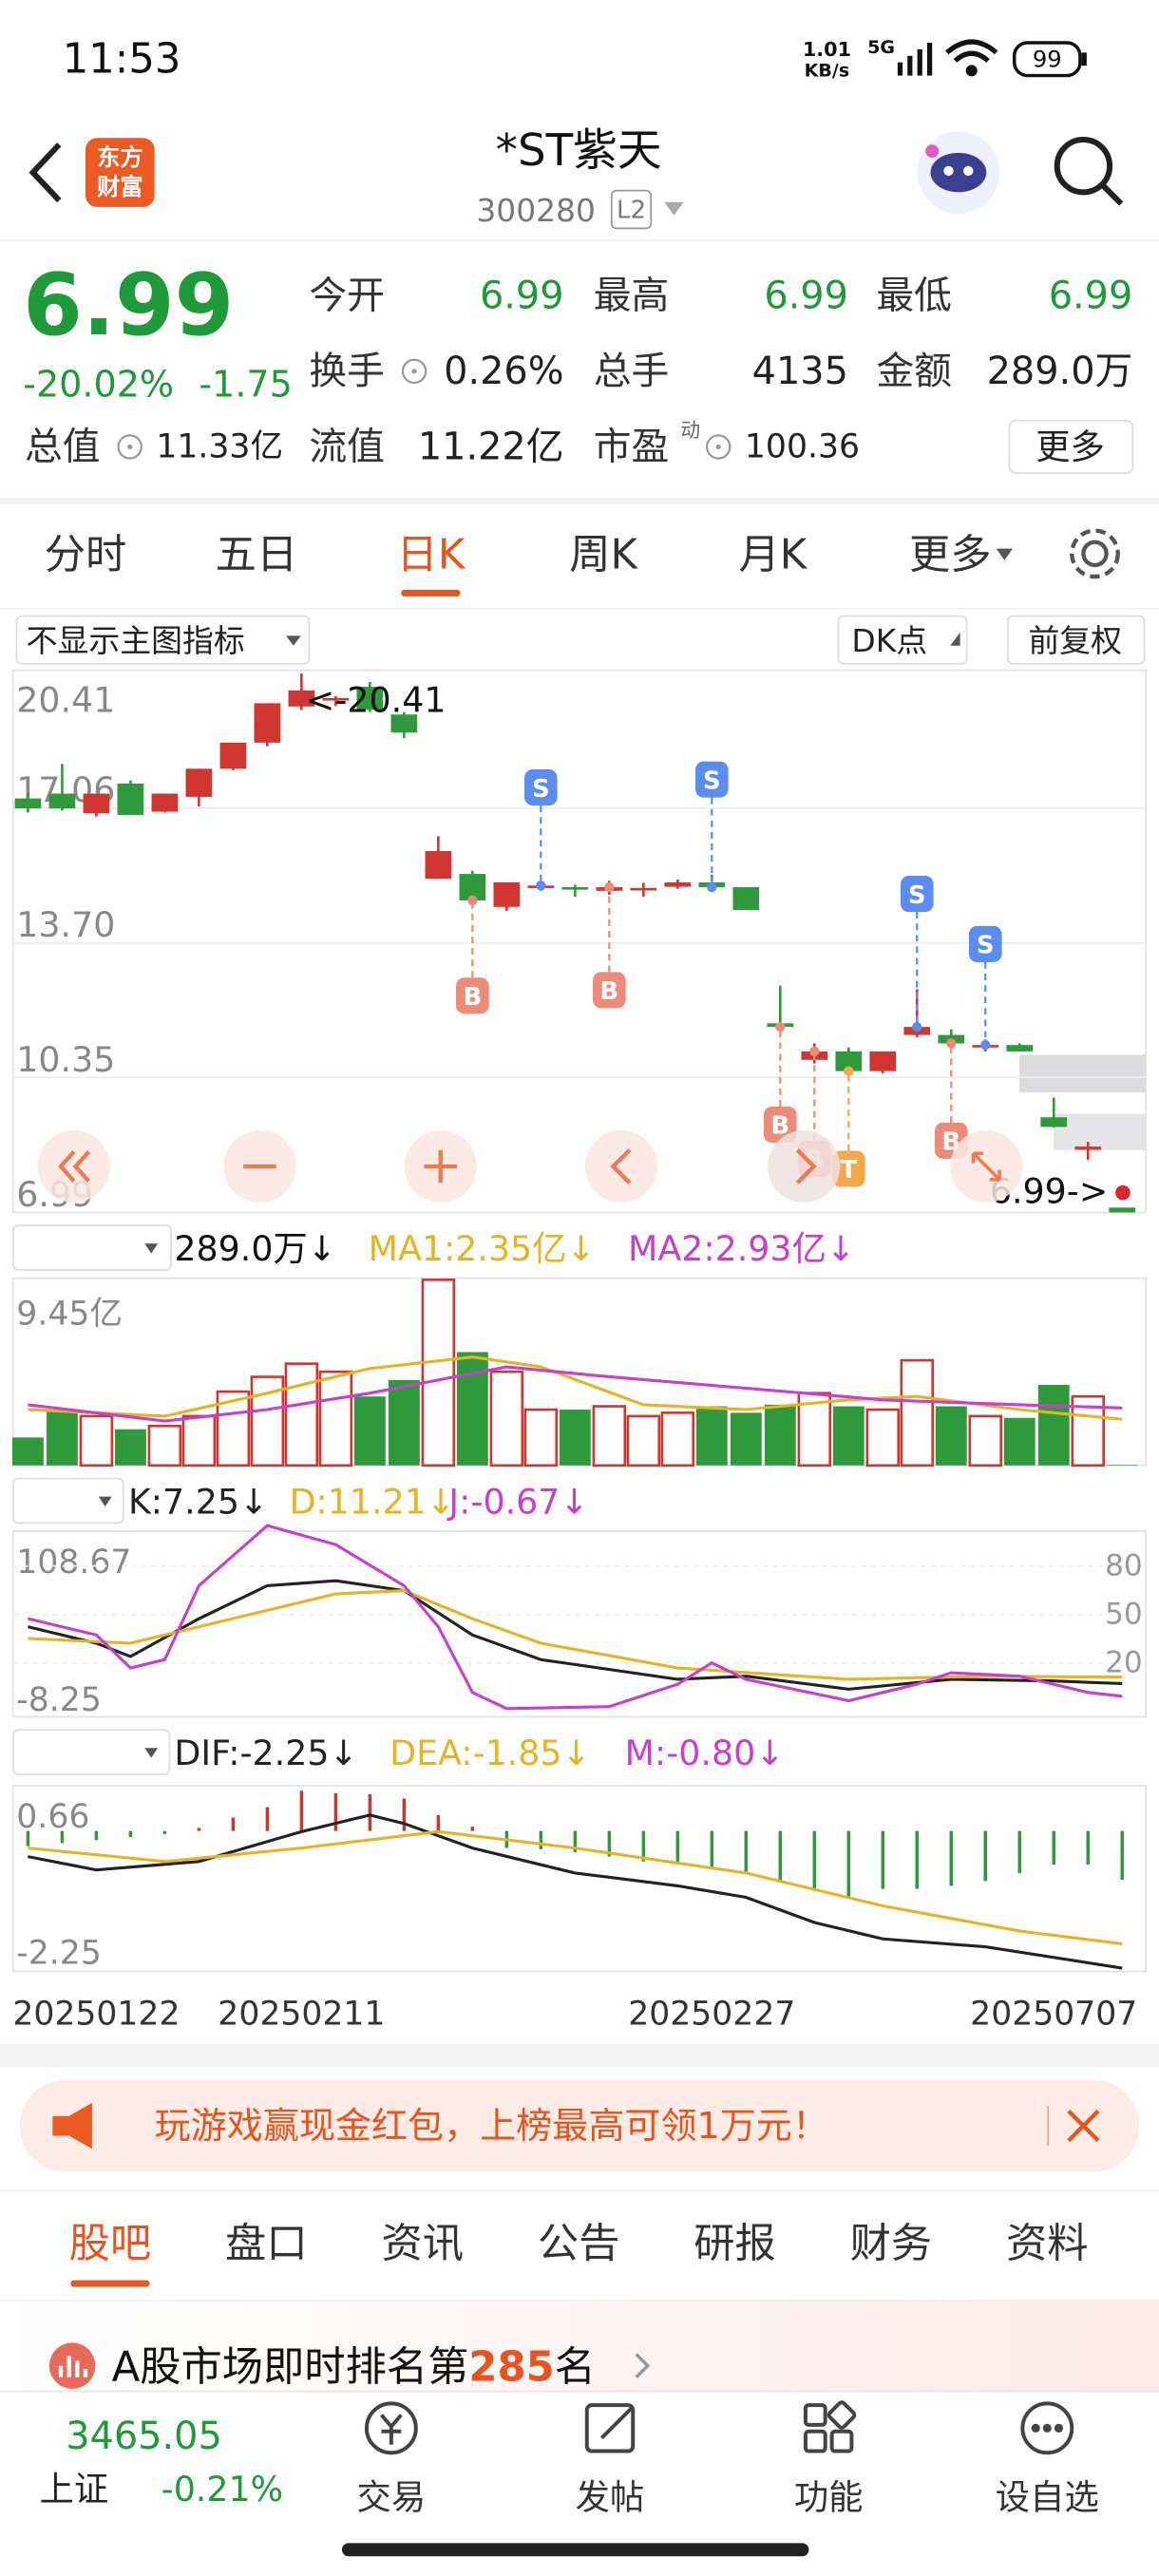 Image resolution: width=1159 pixels, height=2576 pixels. I want to click on more-label: 更多, so click(1070, 446).